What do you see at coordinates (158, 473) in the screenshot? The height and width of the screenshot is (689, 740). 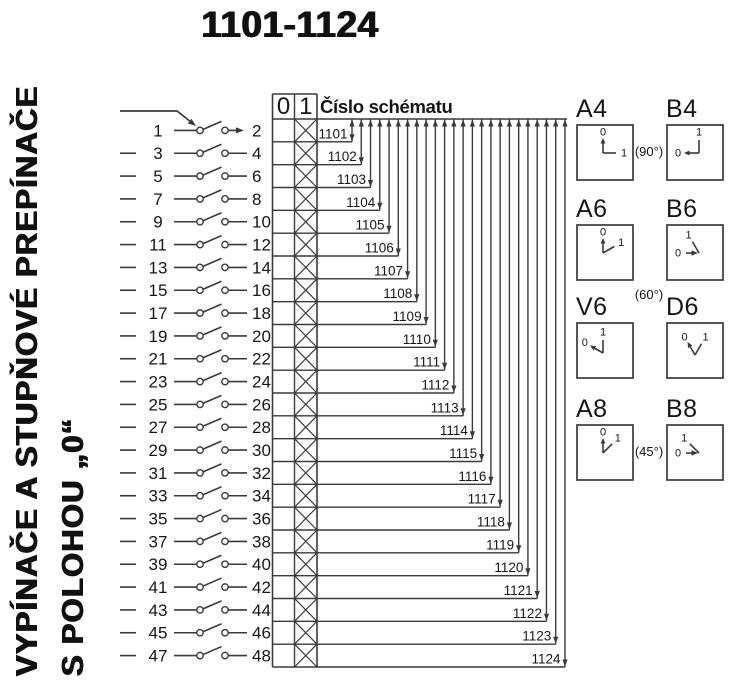 I see `left-terminal-number: 31` at bounding box center [158, 473].